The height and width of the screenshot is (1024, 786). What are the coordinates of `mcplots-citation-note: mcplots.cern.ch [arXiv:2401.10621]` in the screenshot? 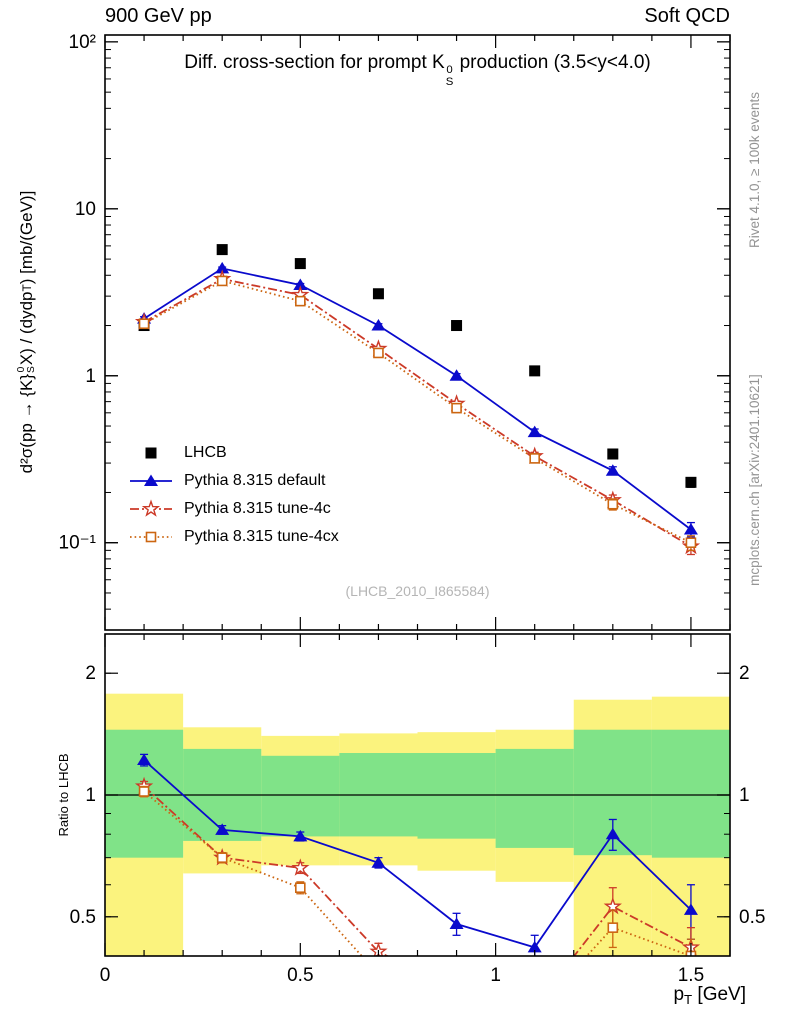 It's located at (754, 480).